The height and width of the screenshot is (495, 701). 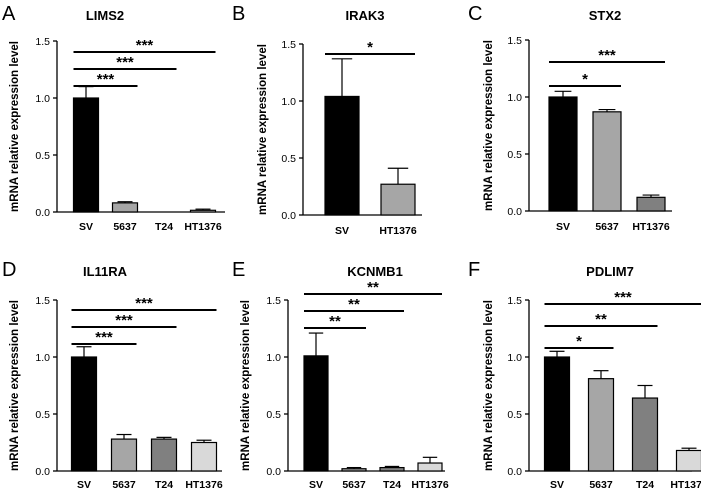 What do you see at coordinates (475, 14) in the screenshot?
I see `panel-letter: C` at bounding box center [475, 14].